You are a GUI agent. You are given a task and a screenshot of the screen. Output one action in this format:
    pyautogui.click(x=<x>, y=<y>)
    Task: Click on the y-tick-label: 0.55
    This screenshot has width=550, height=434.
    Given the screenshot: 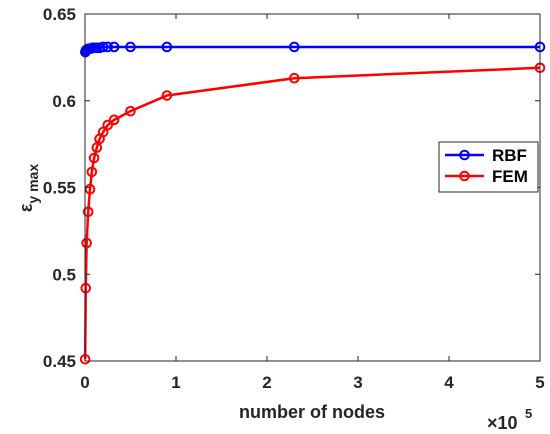 What is the action you would take?
    pyautogui.click(x=59, y=188)
    